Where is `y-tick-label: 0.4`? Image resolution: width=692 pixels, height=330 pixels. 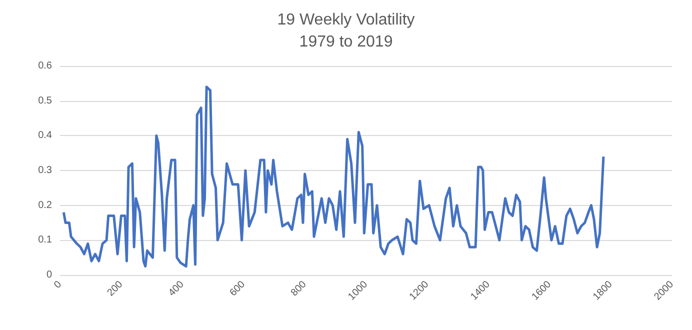 y-tick-label: 0.4 is located at coordinates (45, 136).